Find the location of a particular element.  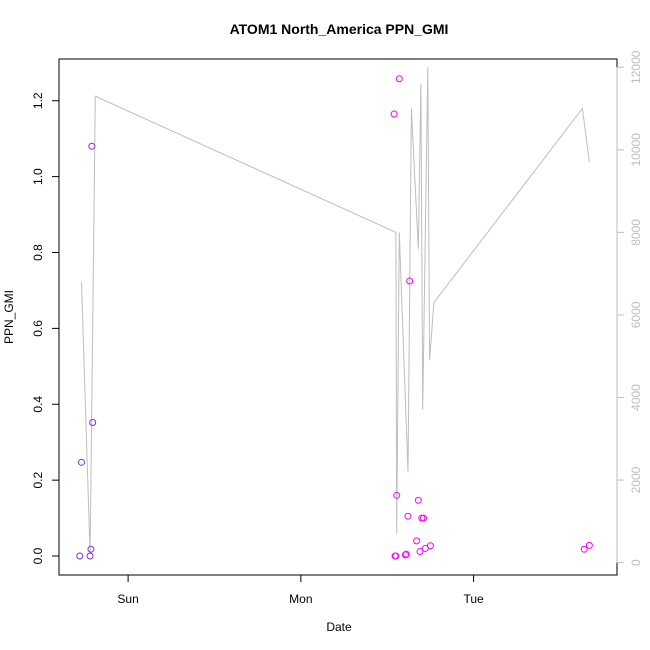

x-axis-label: Date is located at coordinates (339, 627).